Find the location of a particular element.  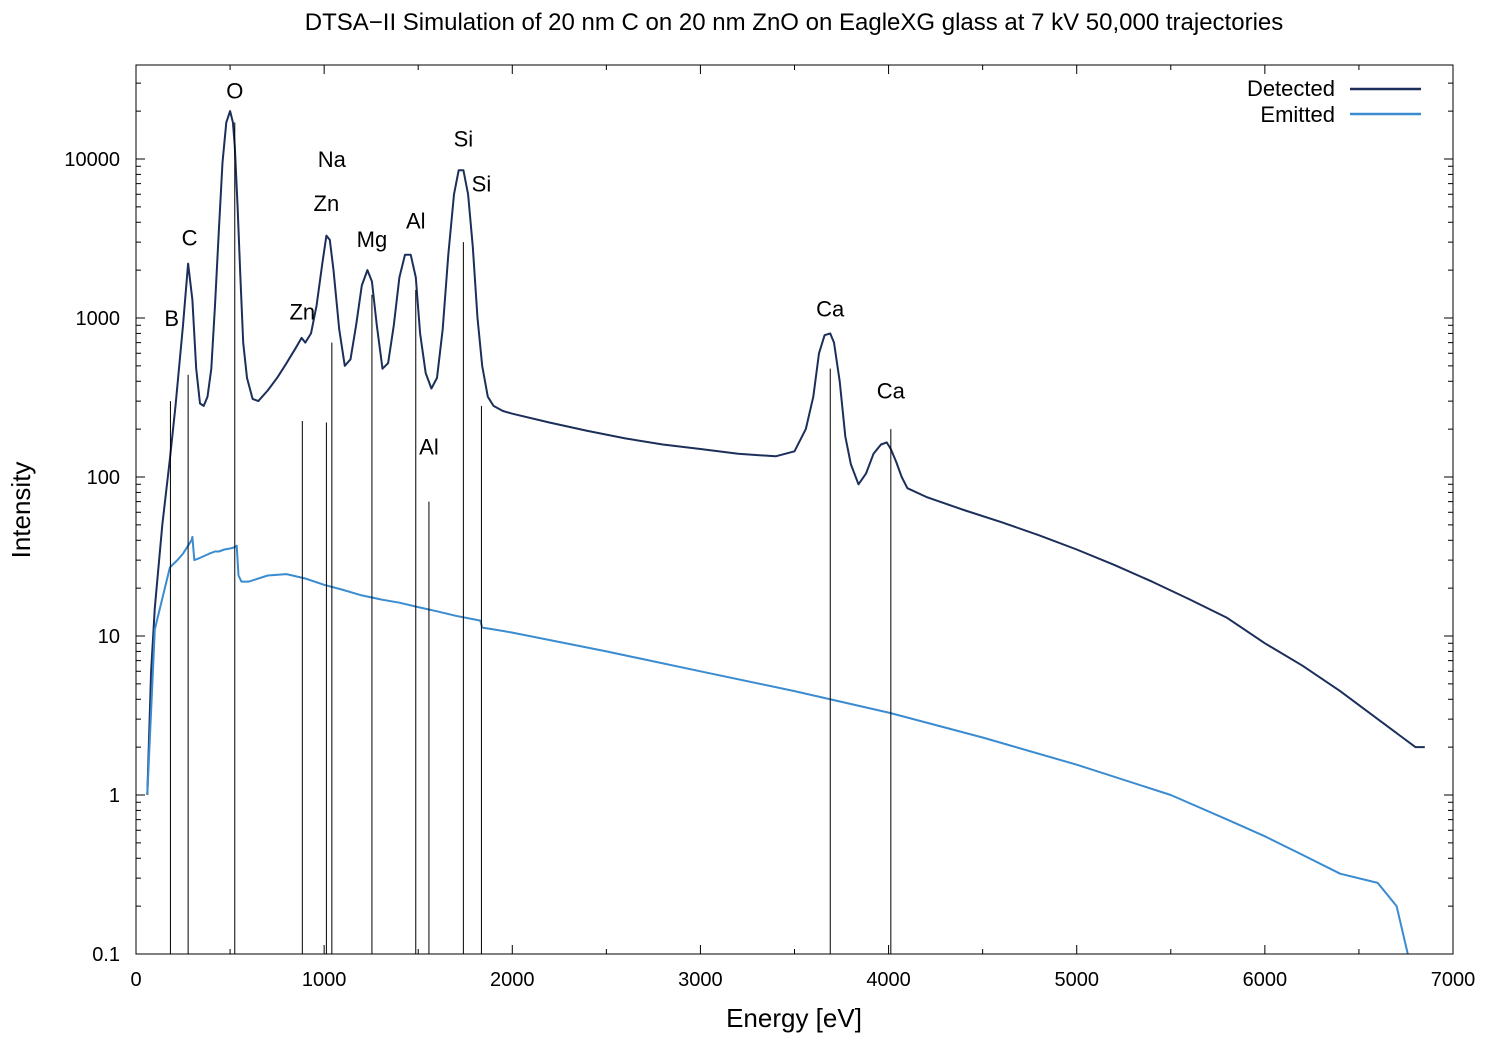

y-tick-label: 1000 is located at coordinates (98, 319).